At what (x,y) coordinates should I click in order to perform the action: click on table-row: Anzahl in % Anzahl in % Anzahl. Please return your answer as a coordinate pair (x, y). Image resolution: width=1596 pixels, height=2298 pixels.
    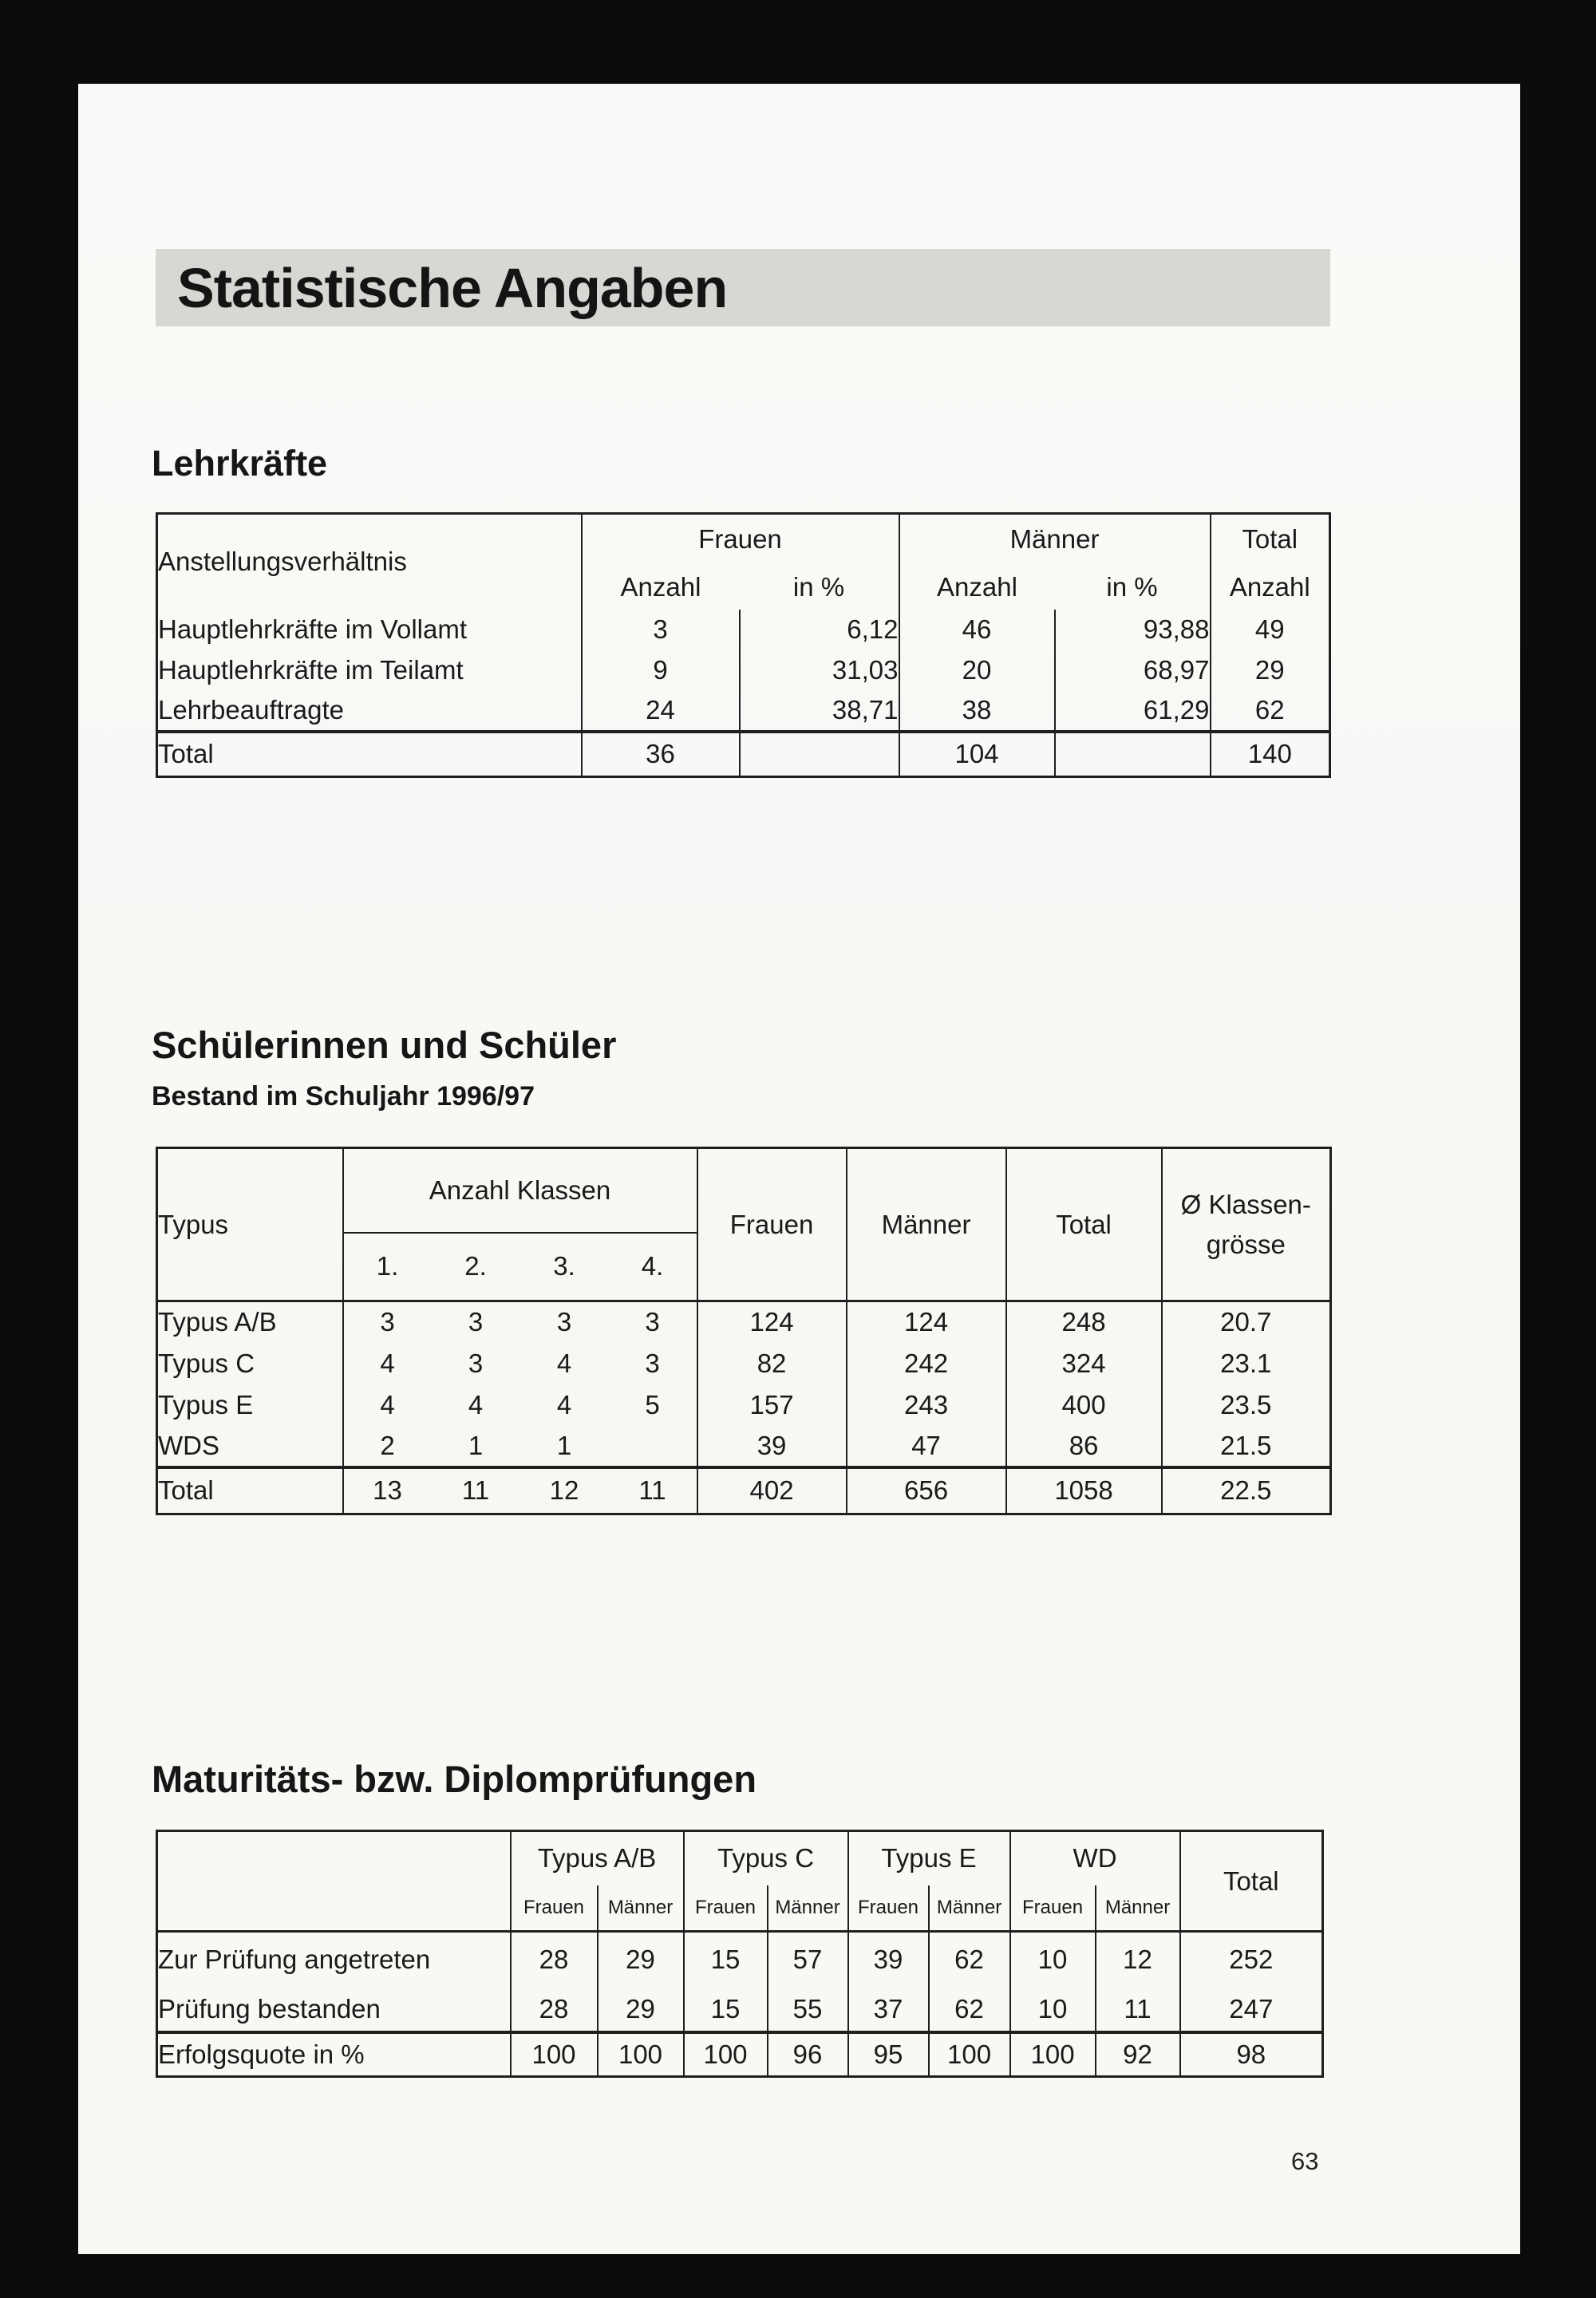
    Looking at the image, I should click on (743, 587).